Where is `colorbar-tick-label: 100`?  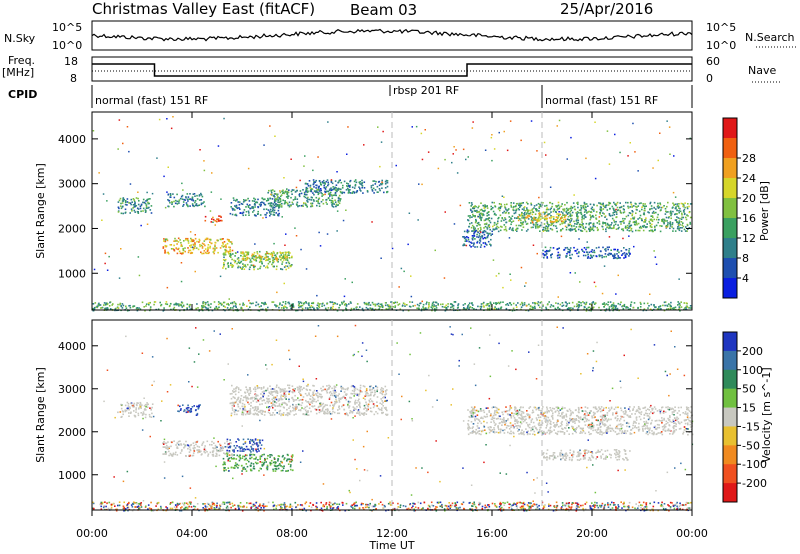 colorbar-tick-label: 100 is located at coordinates (752, 370).